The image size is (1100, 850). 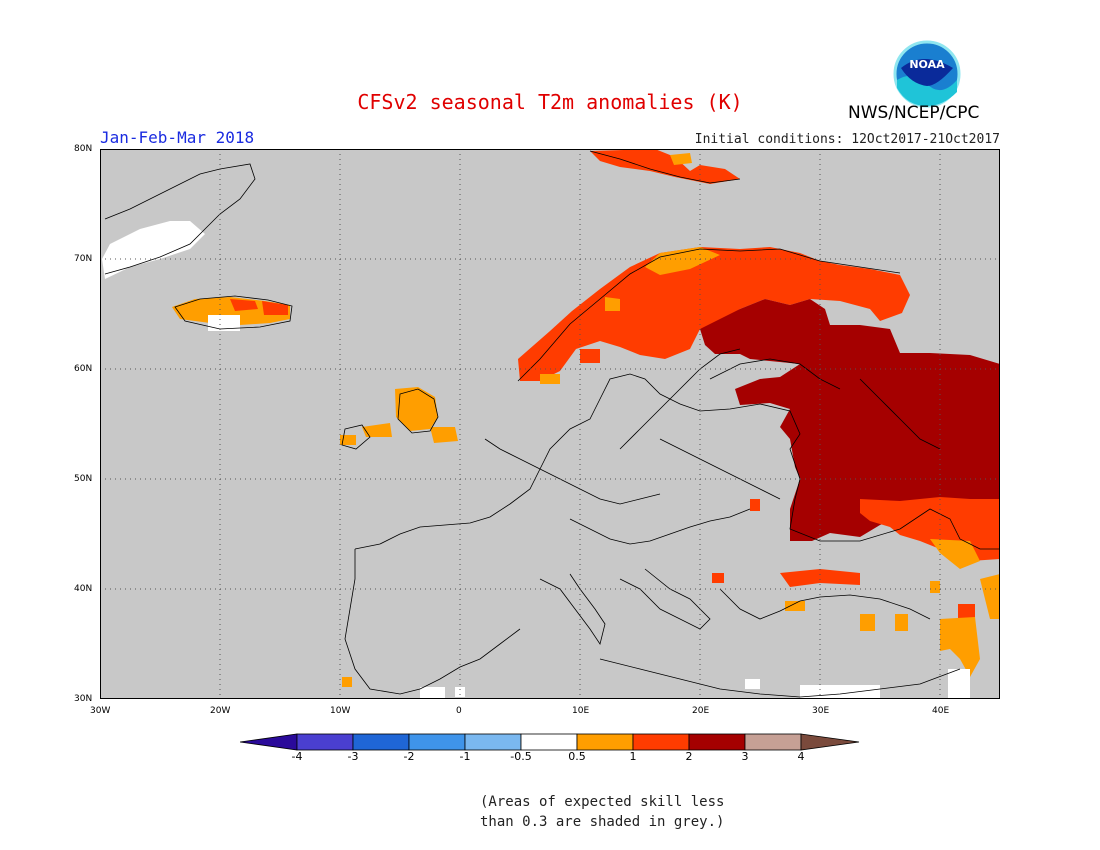 What do you see at coordinates (325, 742) in the screenshot?
I see `colorbar-seg--4--3` at bounding box center [325, 742].